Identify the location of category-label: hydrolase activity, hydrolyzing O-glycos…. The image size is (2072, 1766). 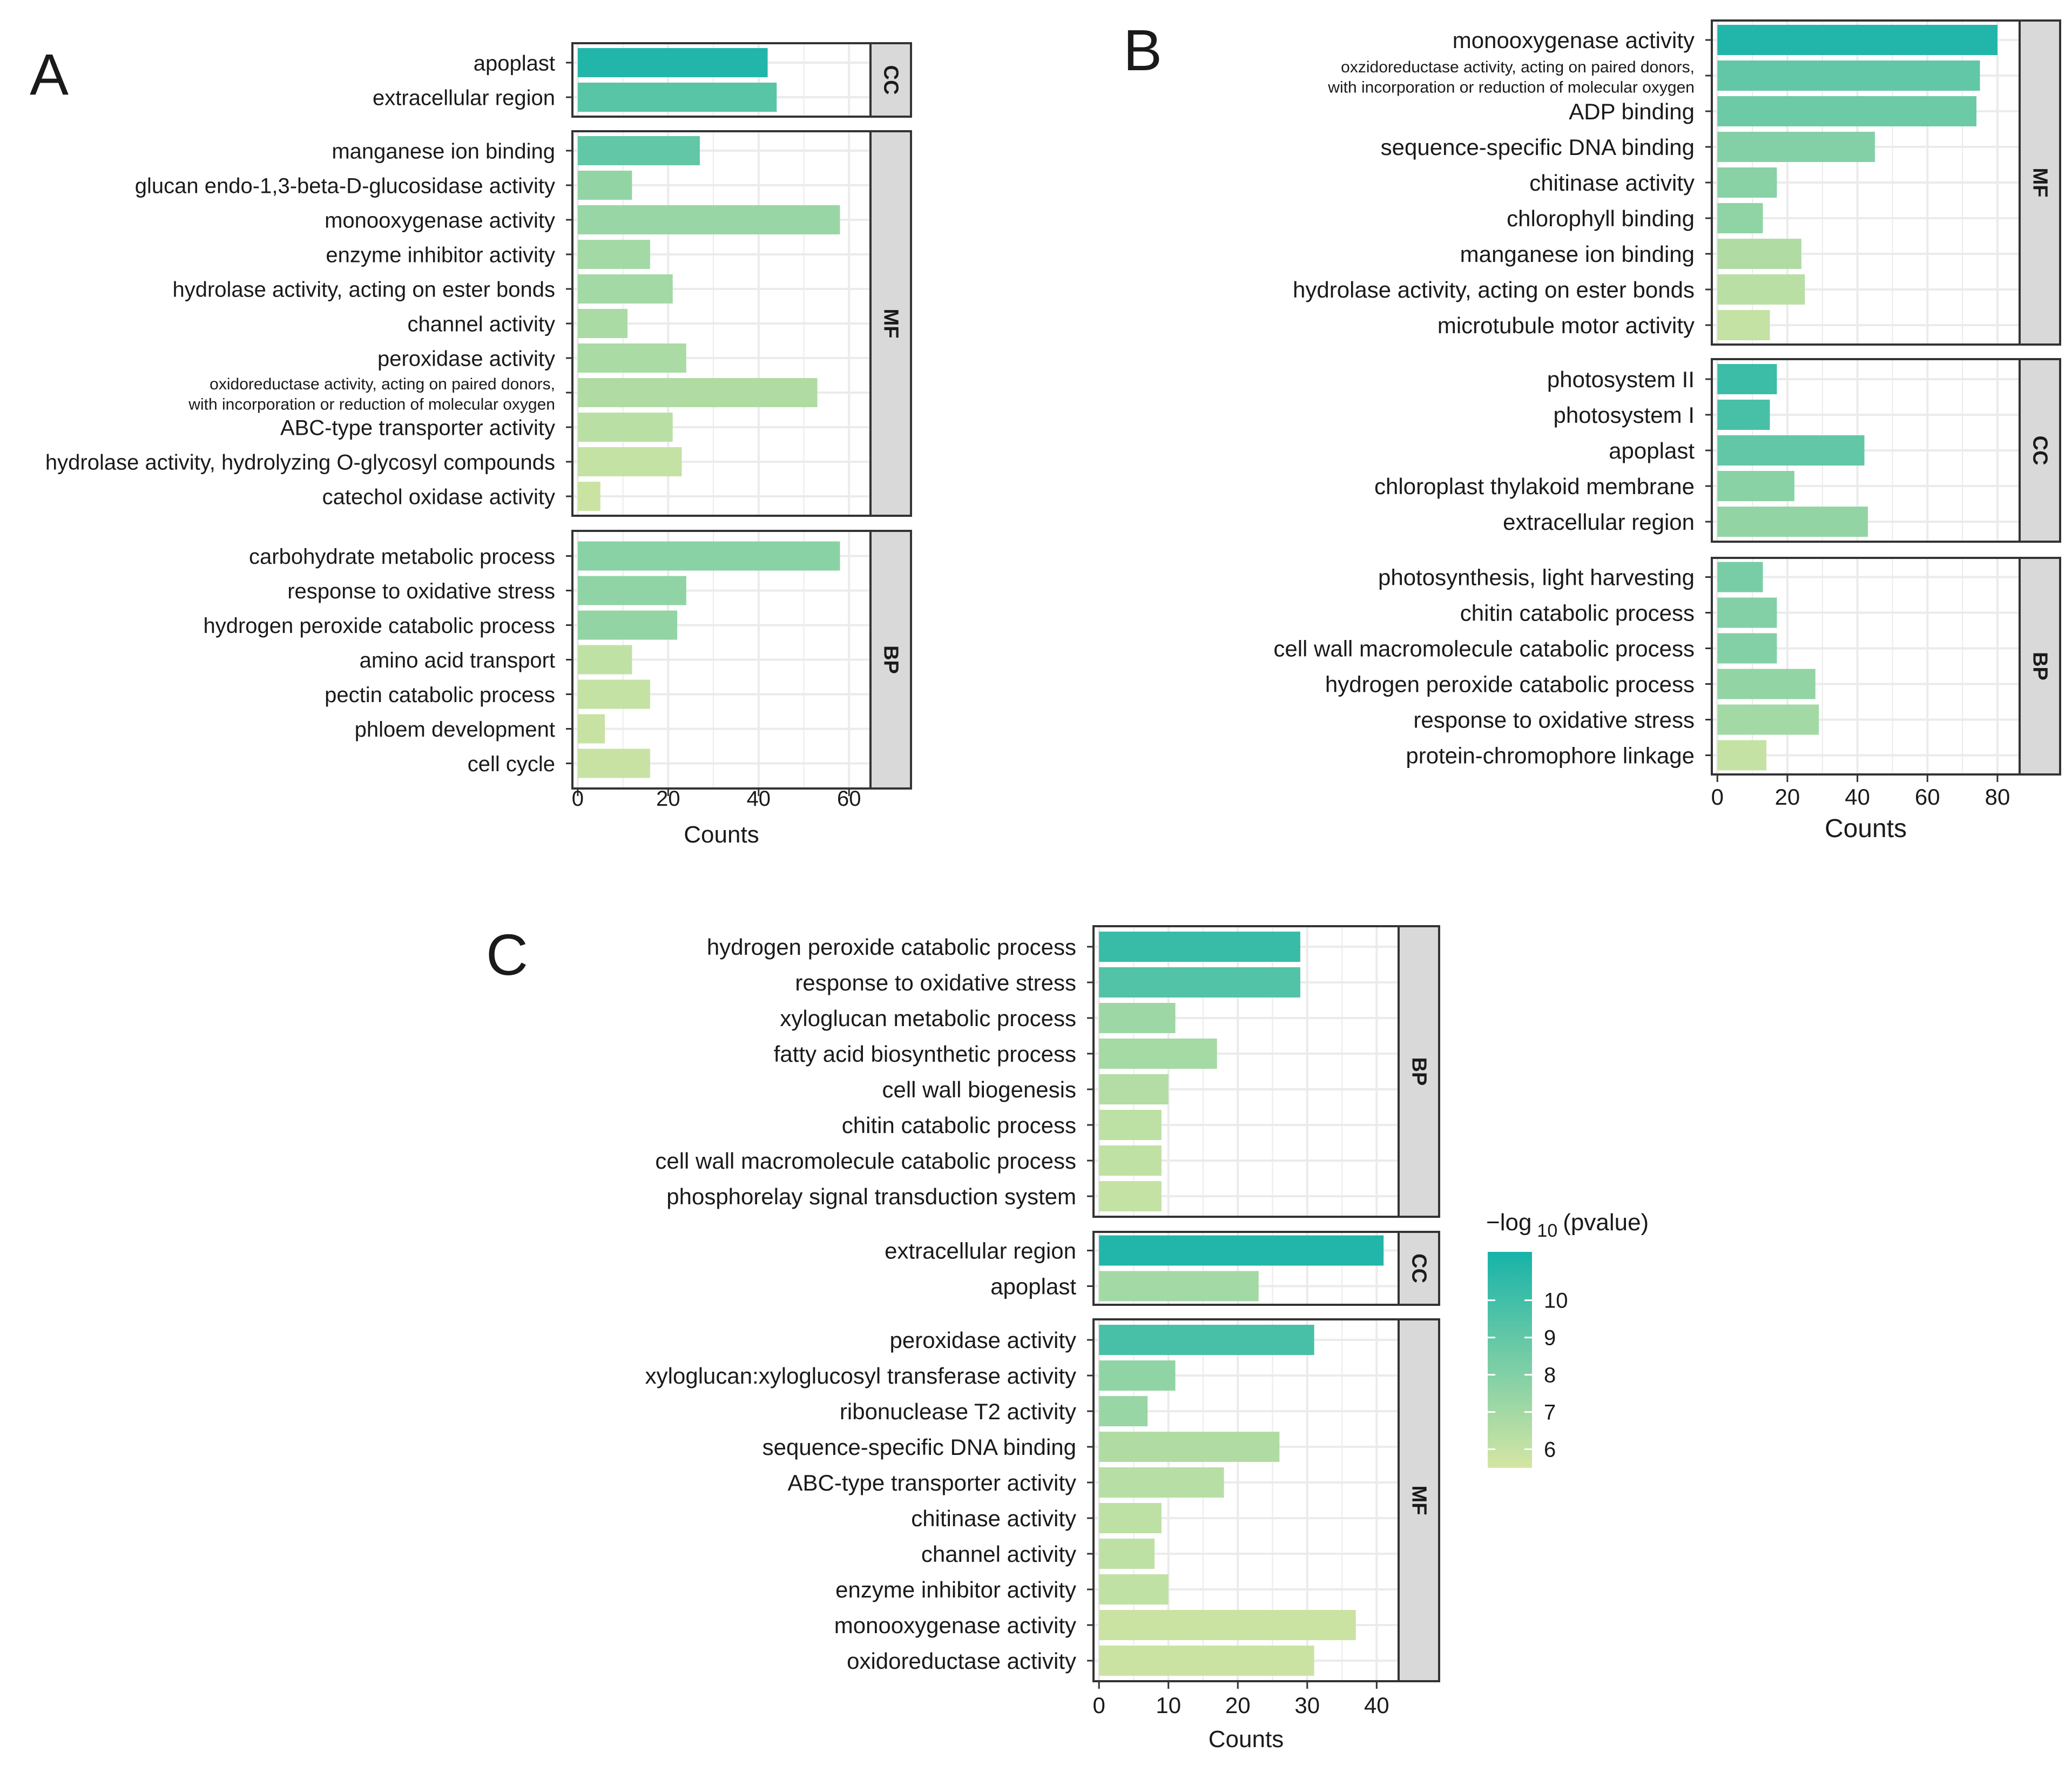
(300, 462).